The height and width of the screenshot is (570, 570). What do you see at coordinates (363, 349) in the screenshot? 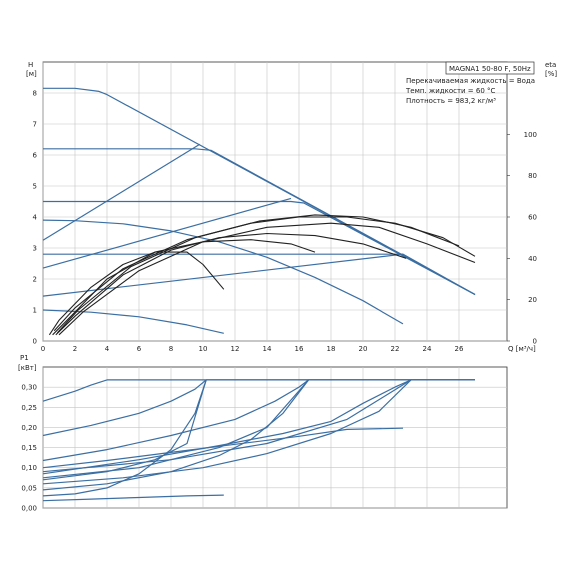
I see `flow-tick-label: 20` at bounding box center [363, 349].